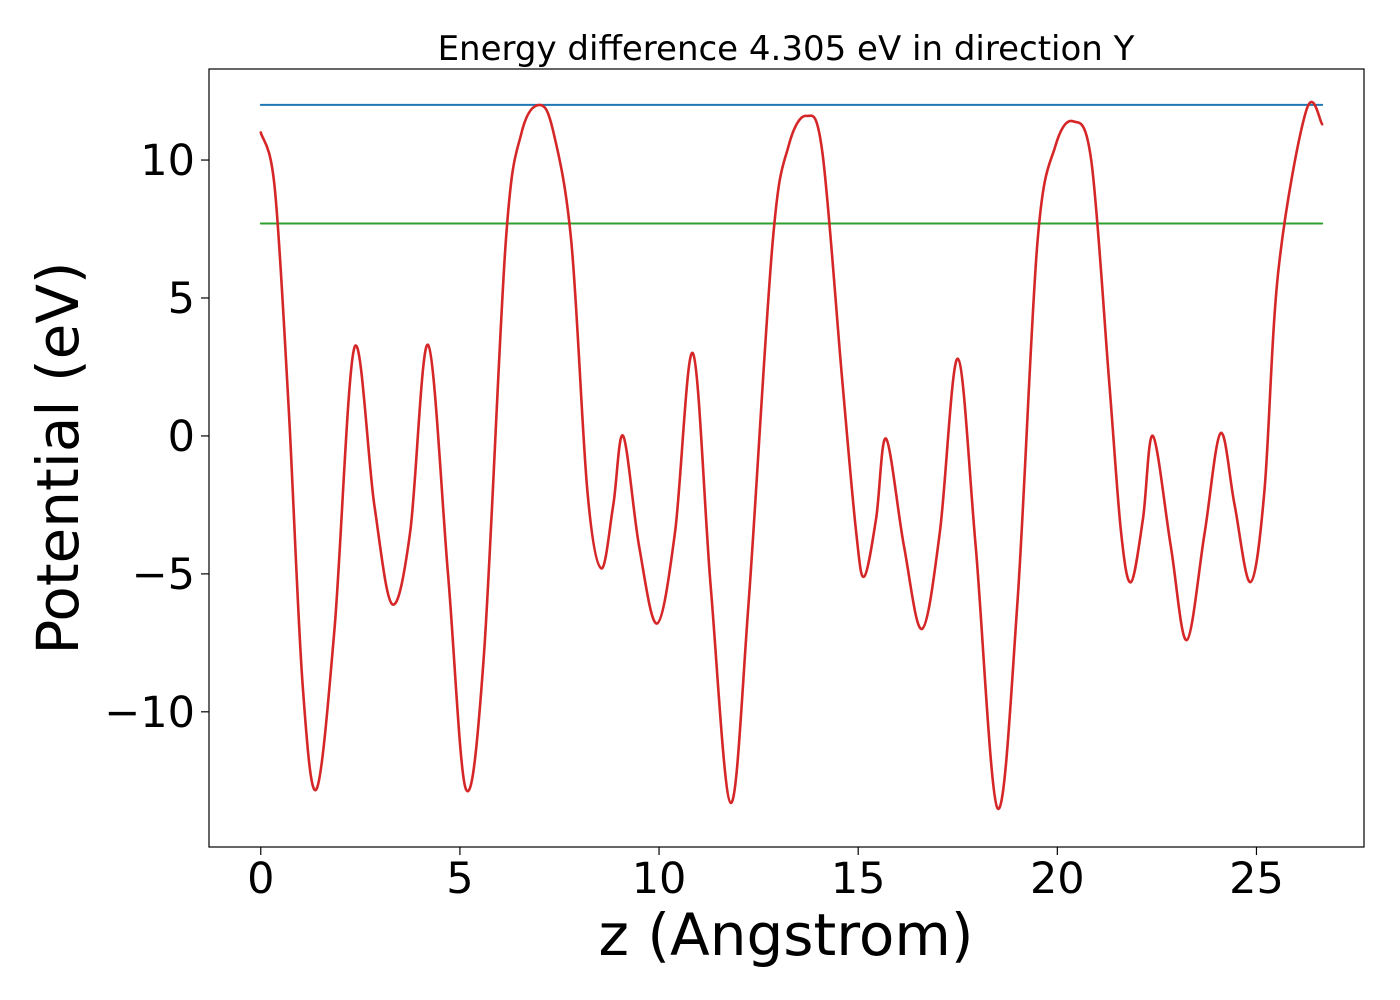 Image resolution: width=1400 pixels, height=1000 pixels. I want to click on y-tick-label: 5, so click(181, 299).